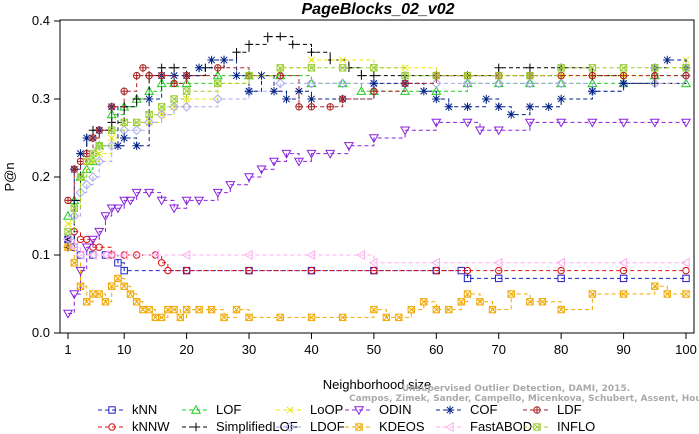  Describe the element at coordinates (467, 278) in the screenshot. I see `data-point-knn` at that location.